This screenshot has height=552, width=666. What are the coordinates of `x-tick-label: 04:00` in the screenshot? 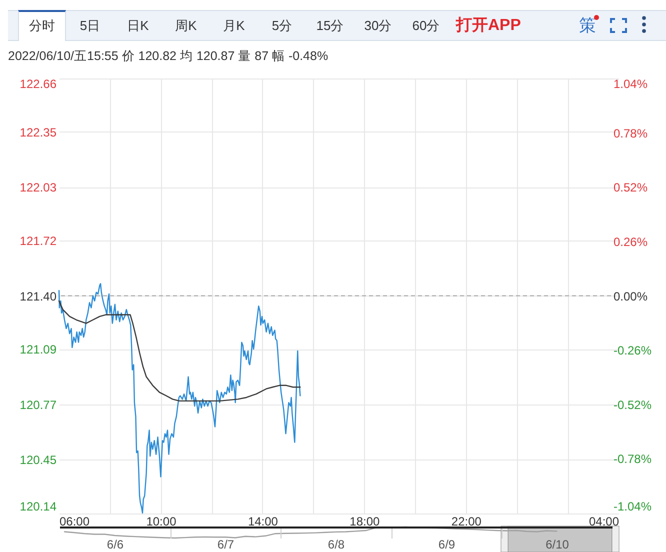 It's located at (604, 521).